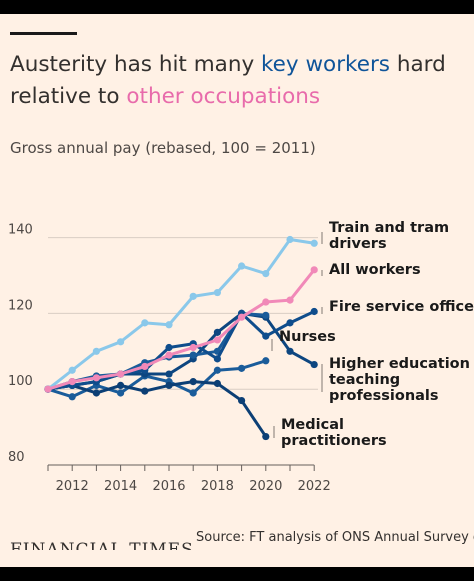  What do you see at coordinates (358, 244) in the screenshot?
I see `series-label-0-line-1: drivers` at bounding box center [358, 244].